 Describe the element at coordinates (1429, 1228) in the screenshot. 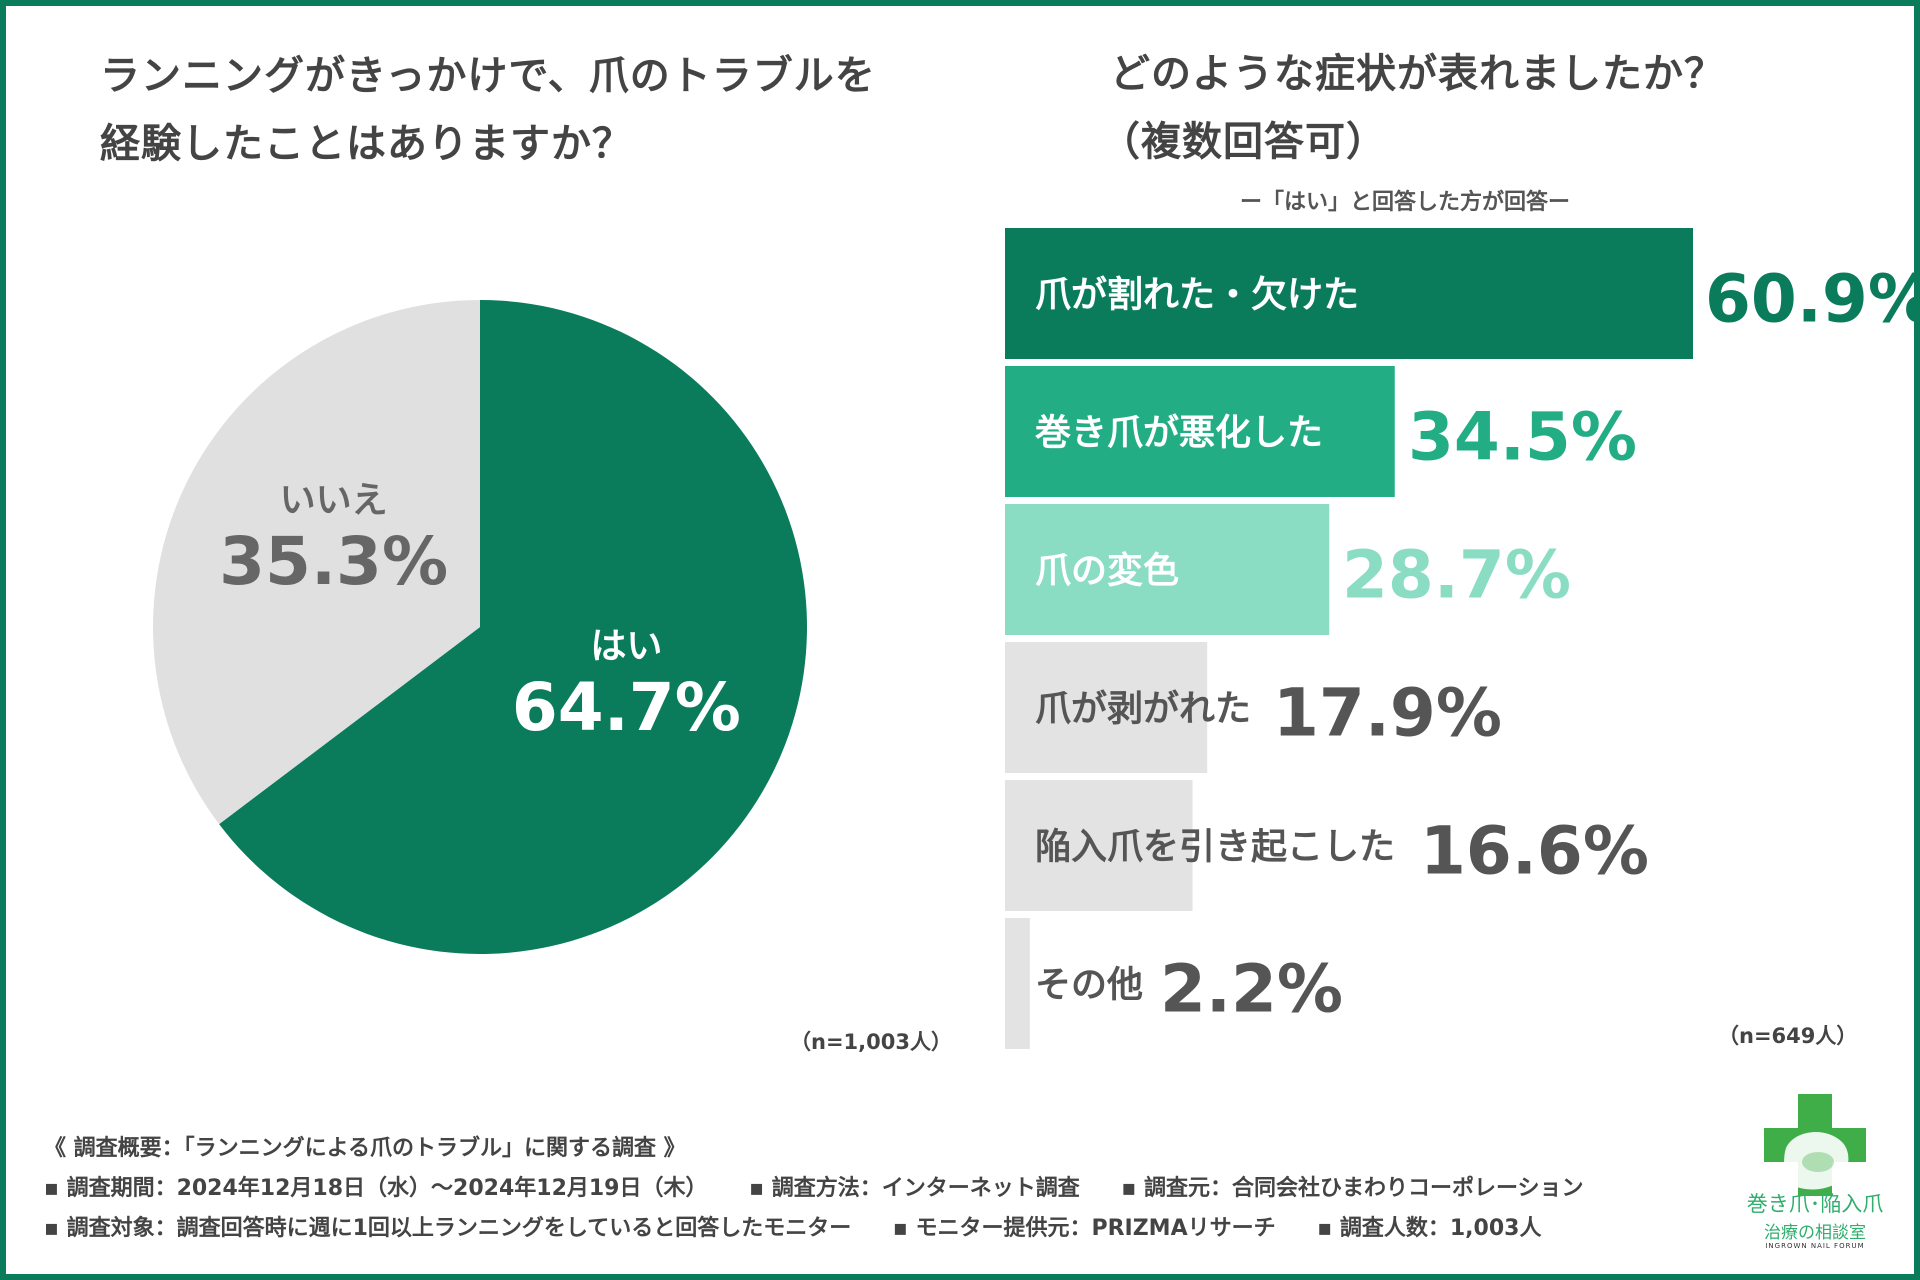

I see `survey-count: ▪ 調査人数：1,003人` at that location.